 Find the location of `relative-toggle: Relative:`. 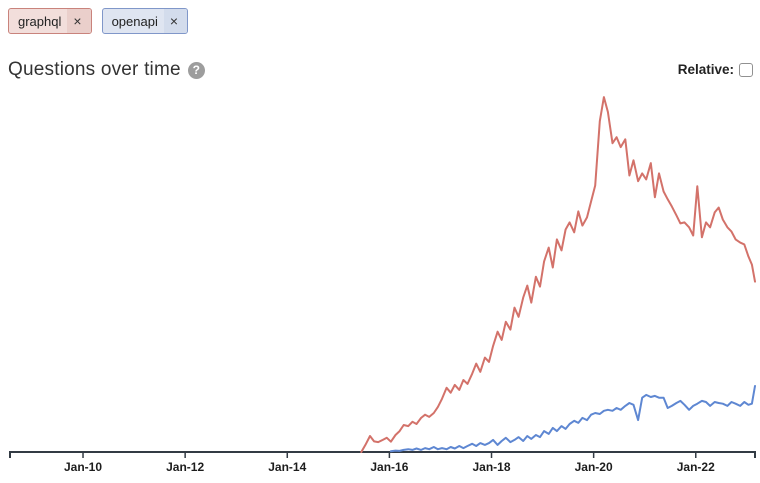

relative-toggle: Relative: is located at coordinates (715, 69).